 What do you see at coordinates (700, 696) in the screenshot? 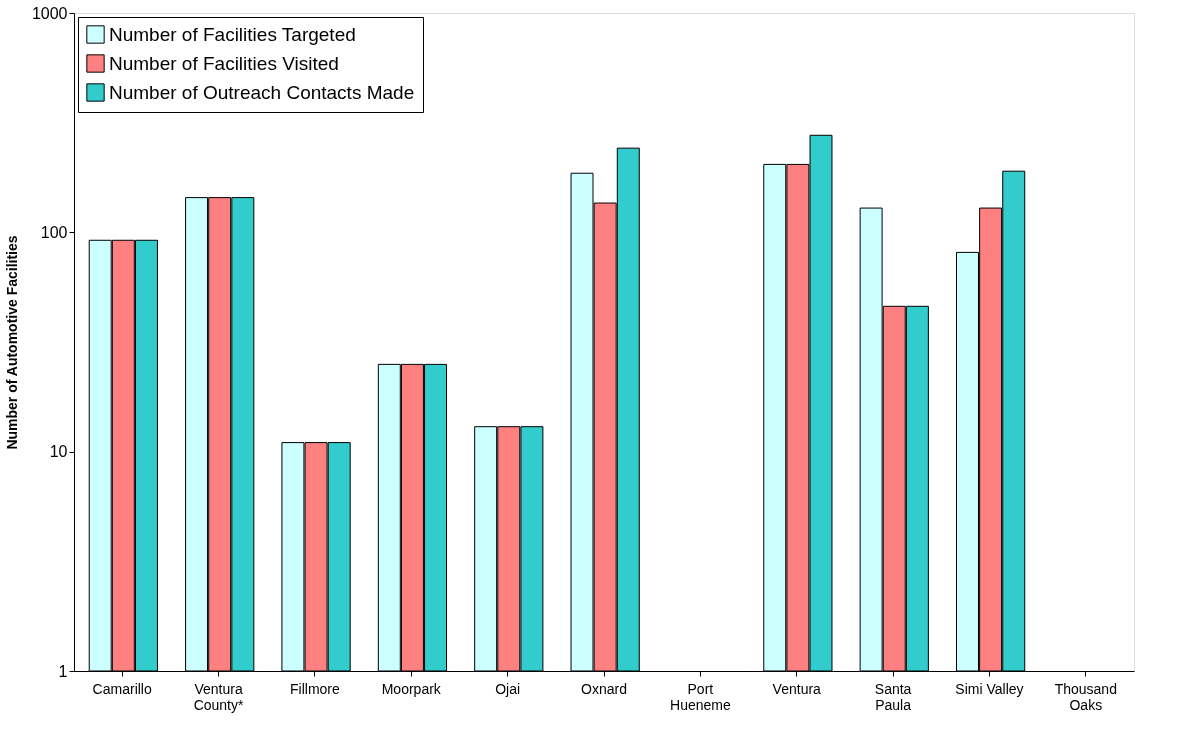
I see `x-tick-label: Port Hueneme` at bounding box center [700, 696].